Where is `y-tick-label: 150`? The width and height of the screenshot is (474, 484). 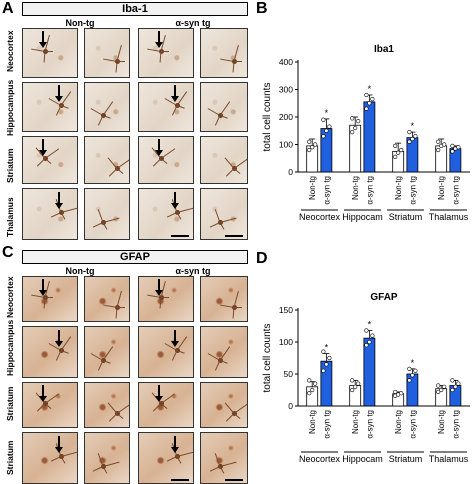
y-tick-label: 150 is located at coordinates (286, 310).